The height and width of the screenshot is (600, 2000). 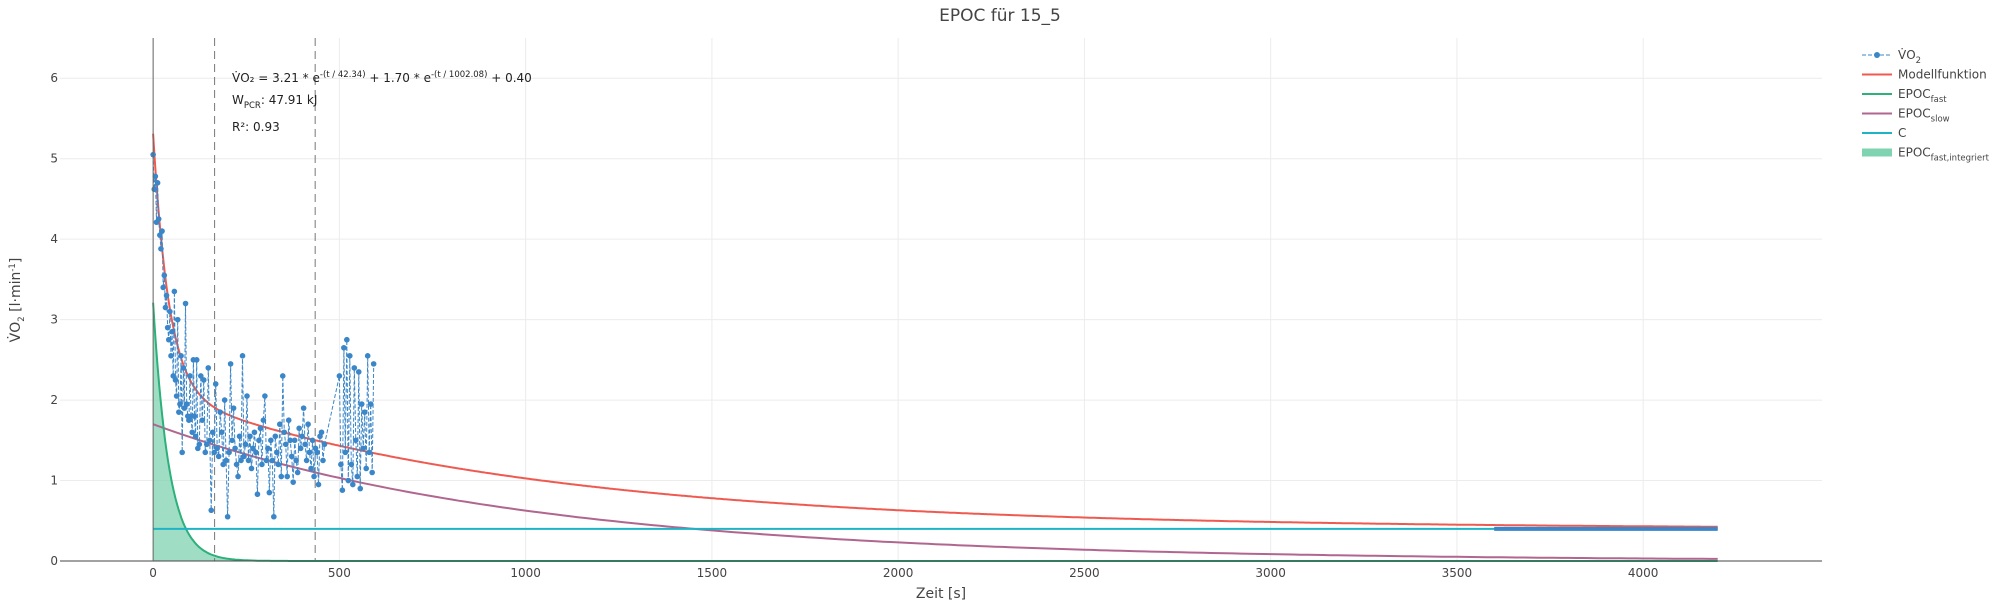 I want to click on chart-title: EPOC für 15_5, so click(x=1000, y=16).